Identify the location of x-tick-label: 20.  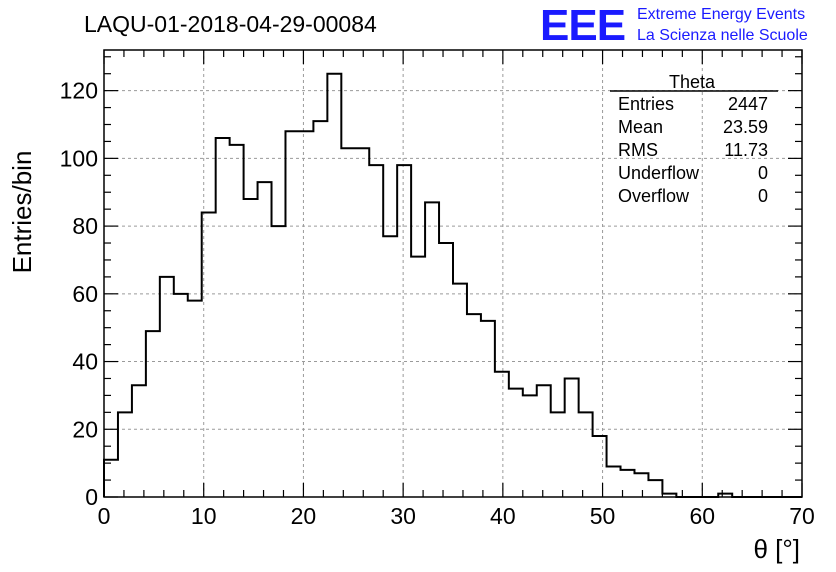
(304, 516).